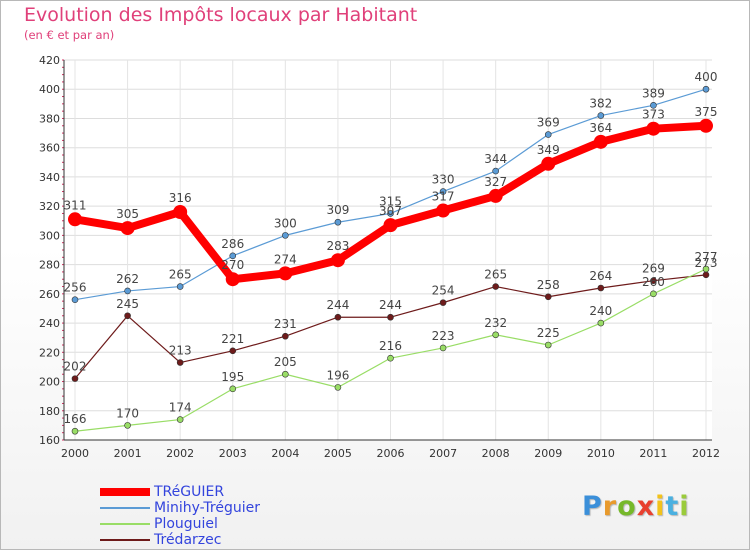 The image size is (750, 550). I want to click on data-label-minihy-treguier: 315, so click(390, 201).